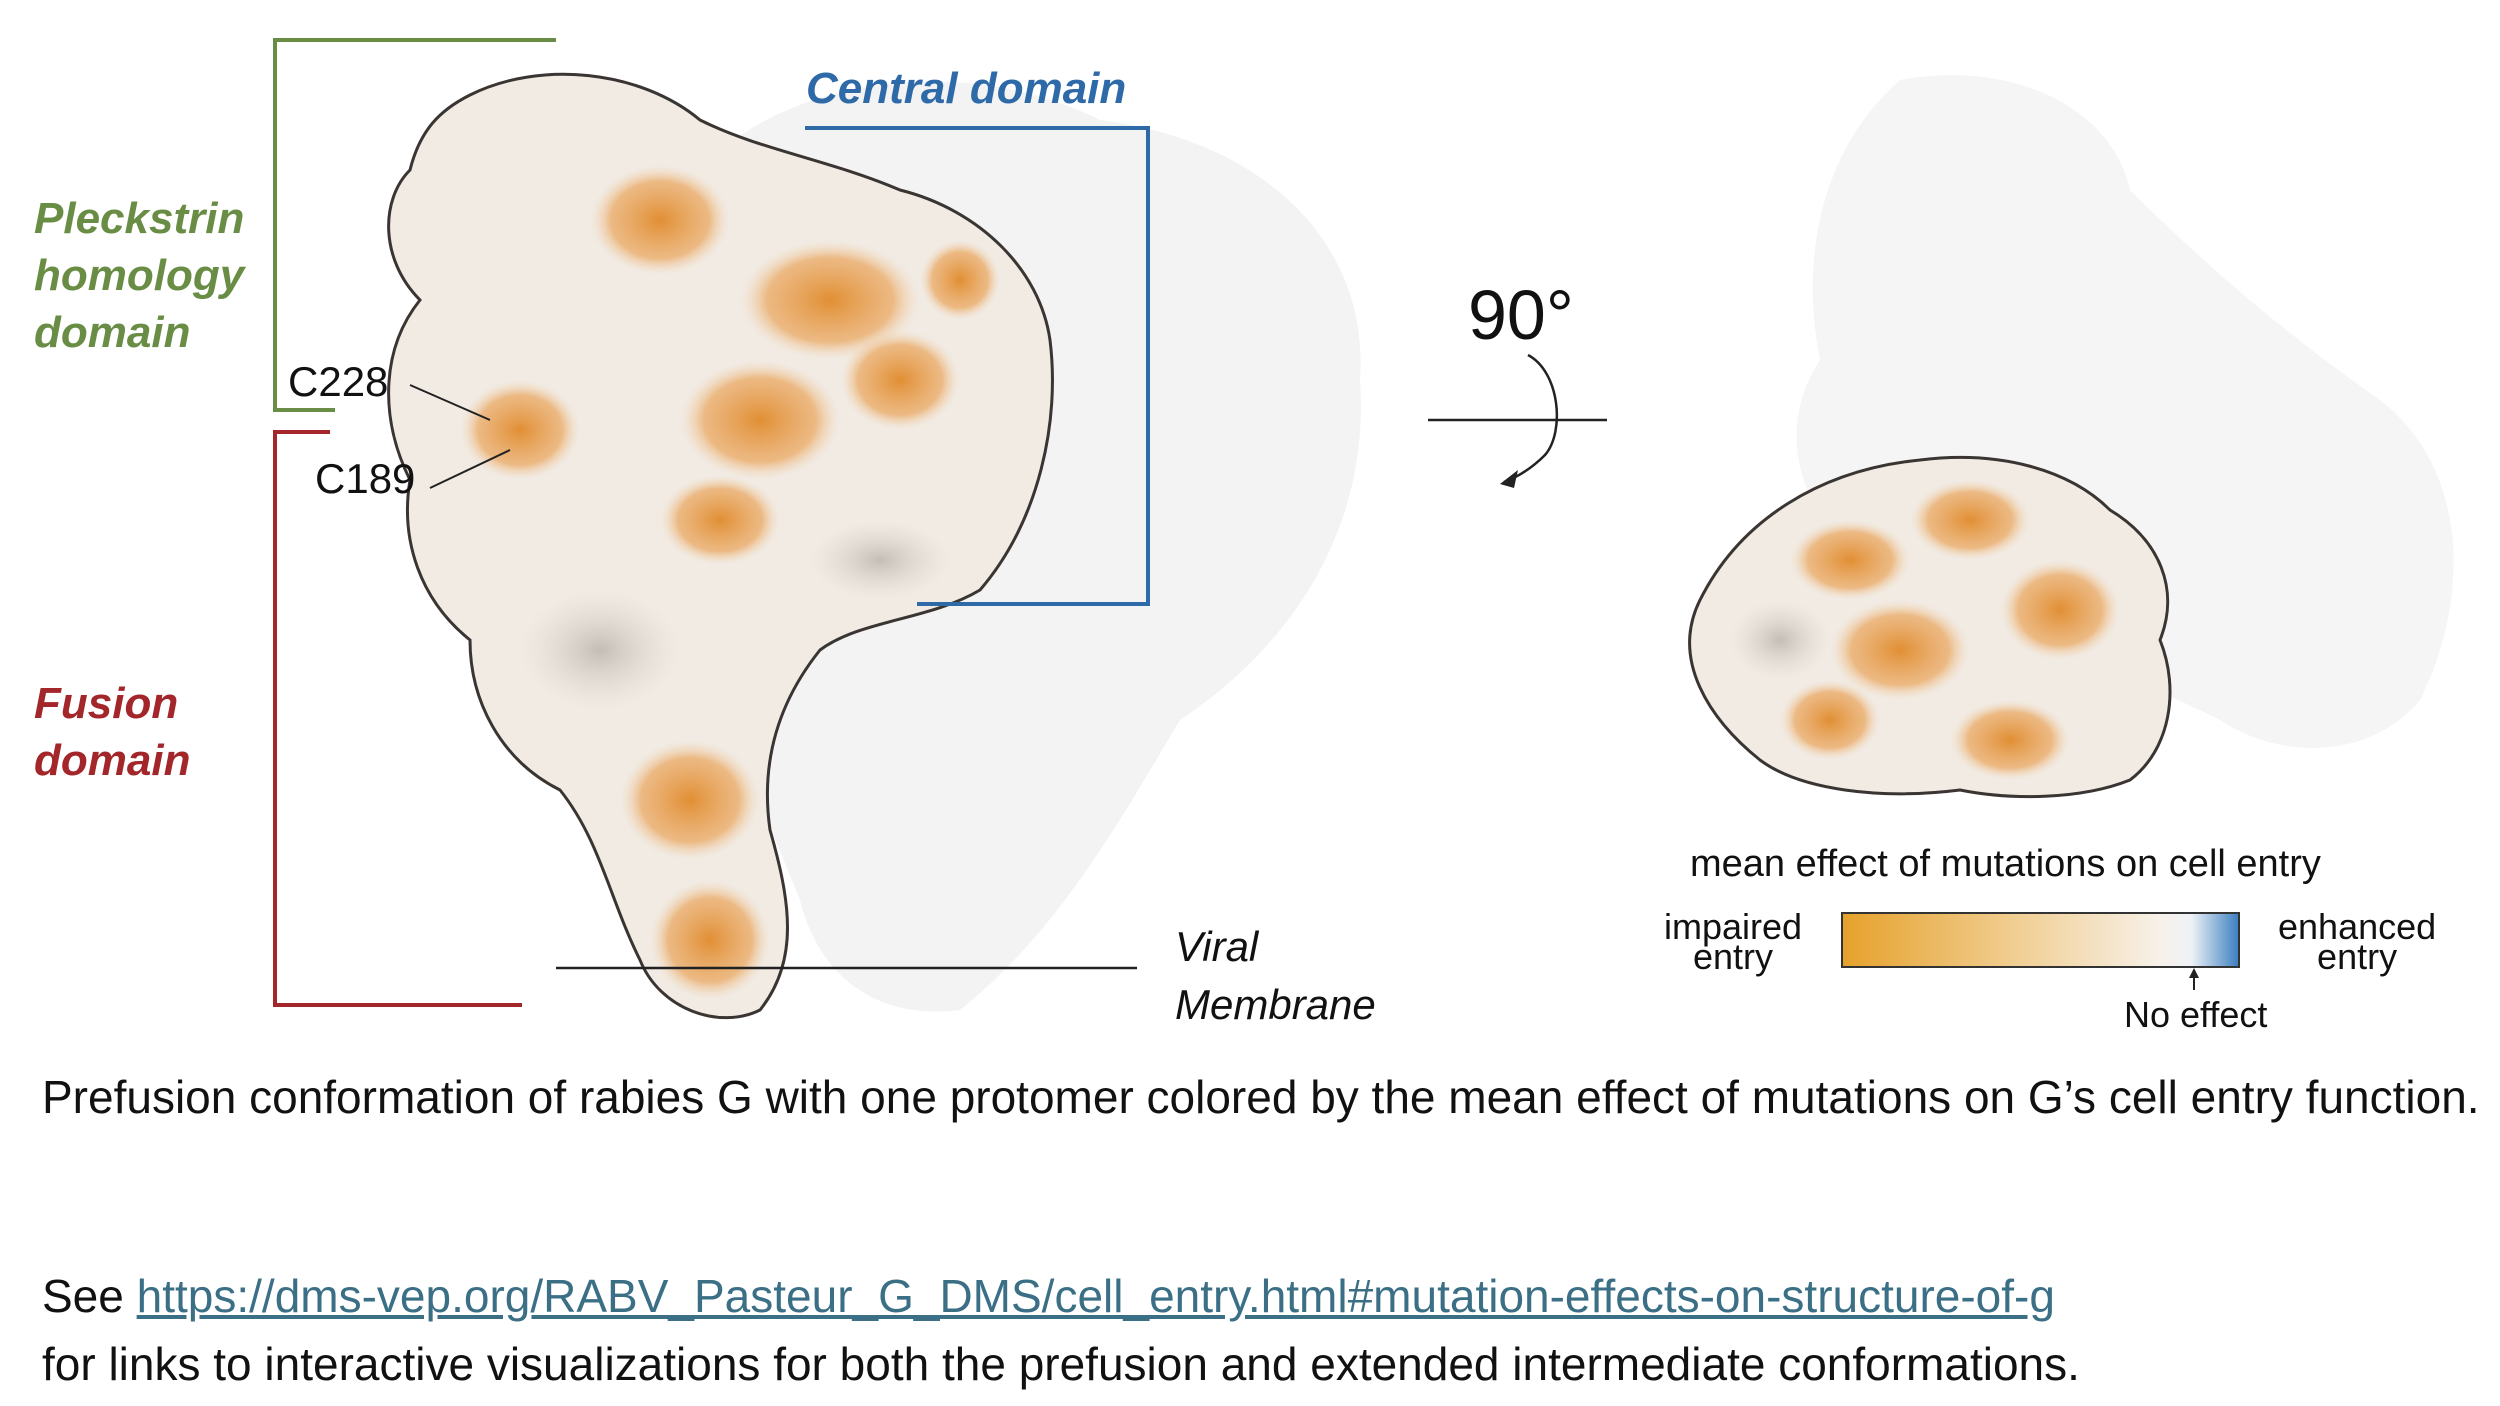  Describe the element at coordinates (365, 478) in the screenshot. I see `residue-c189-label: C189` at that location.